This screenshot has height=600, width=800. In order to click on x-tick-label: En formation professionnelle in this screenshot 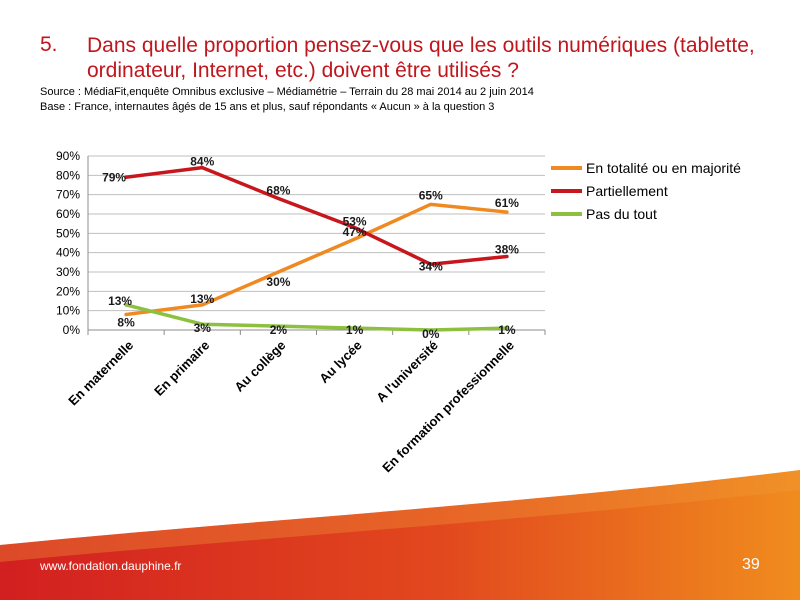, I will do `click(448, 407)`.